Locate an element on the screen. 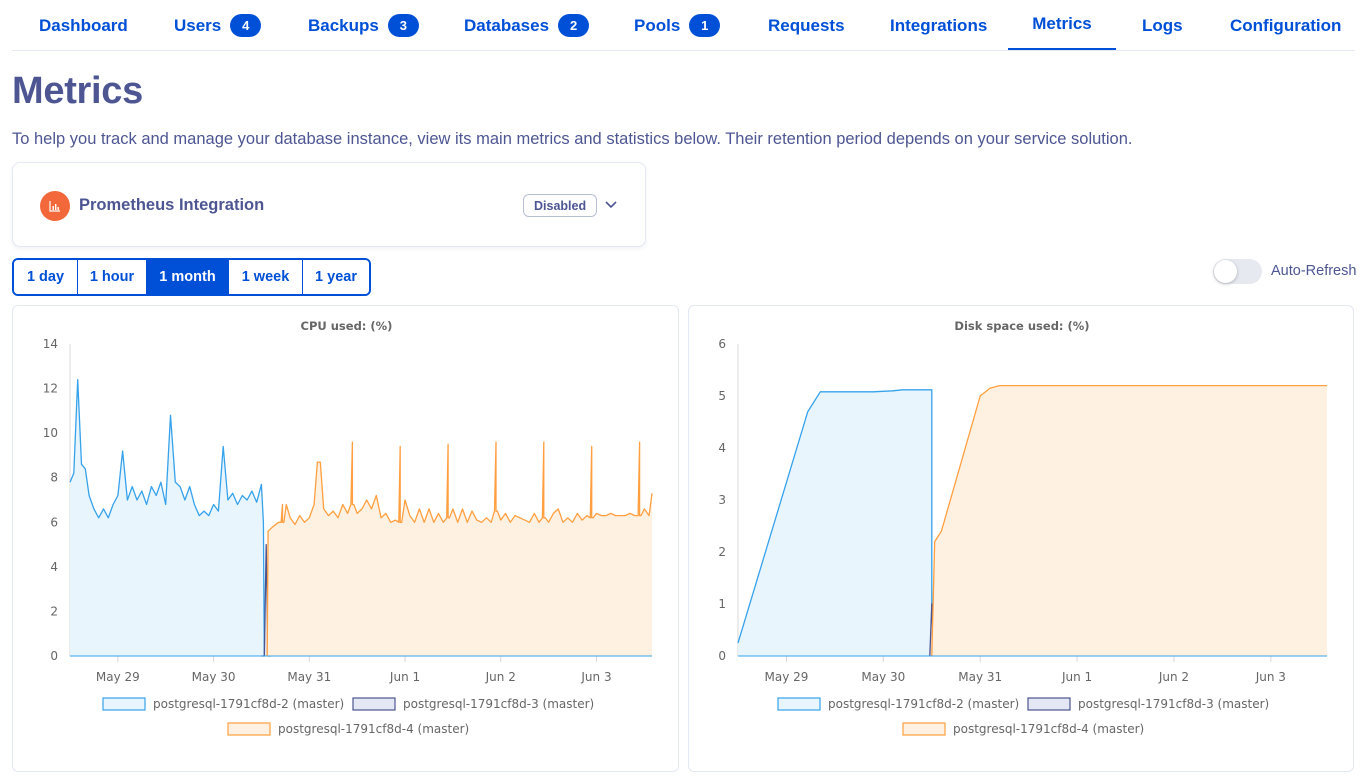 The width and height of the screenshot is (1367, 781). nav-item-databases: Databases 2 is located at coordinates (527, 25).